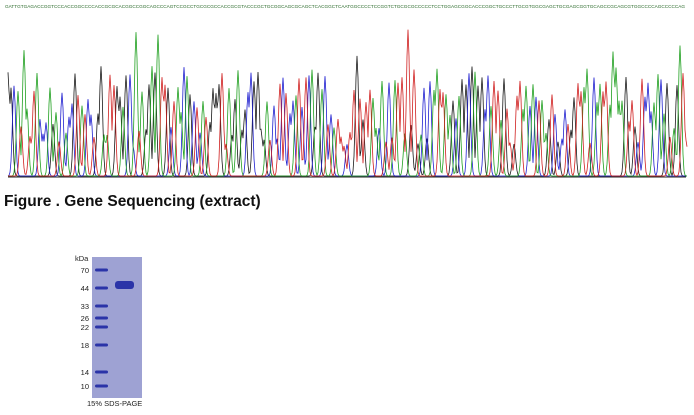 This screenshot has width=694, height=415. What do you see at coordinates (85, 327) in the screenshot?
I see `ladder-label: 22` at bounding box center [85, 327].